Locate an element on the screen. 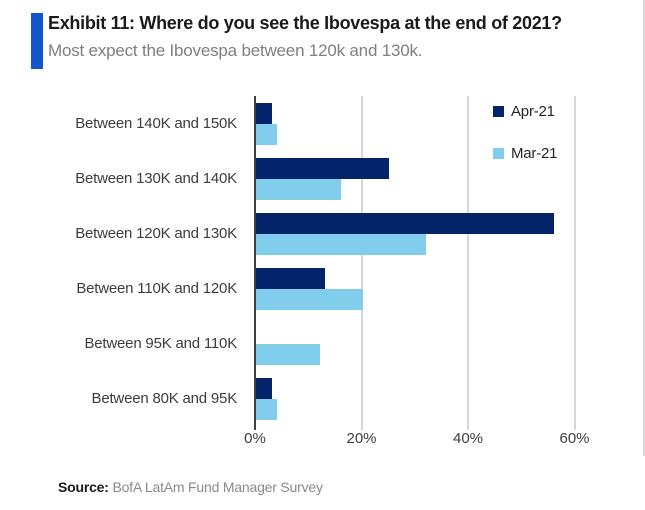 The width and height of the screenshot is (645, 510). y-axis-line is located at coordinates (255, 263).